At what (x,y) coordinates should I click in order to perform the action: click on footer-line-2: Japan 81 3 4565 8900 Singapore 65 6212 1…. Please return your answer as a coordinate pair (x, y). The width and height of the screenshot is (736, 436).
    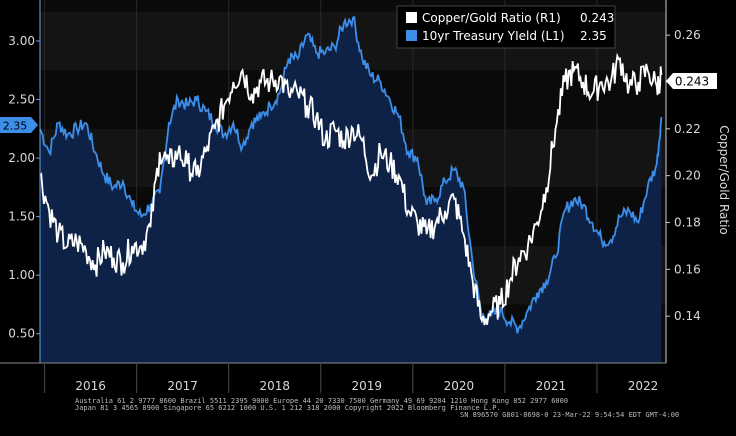
    Looking at the image, I should click on (288, 408).